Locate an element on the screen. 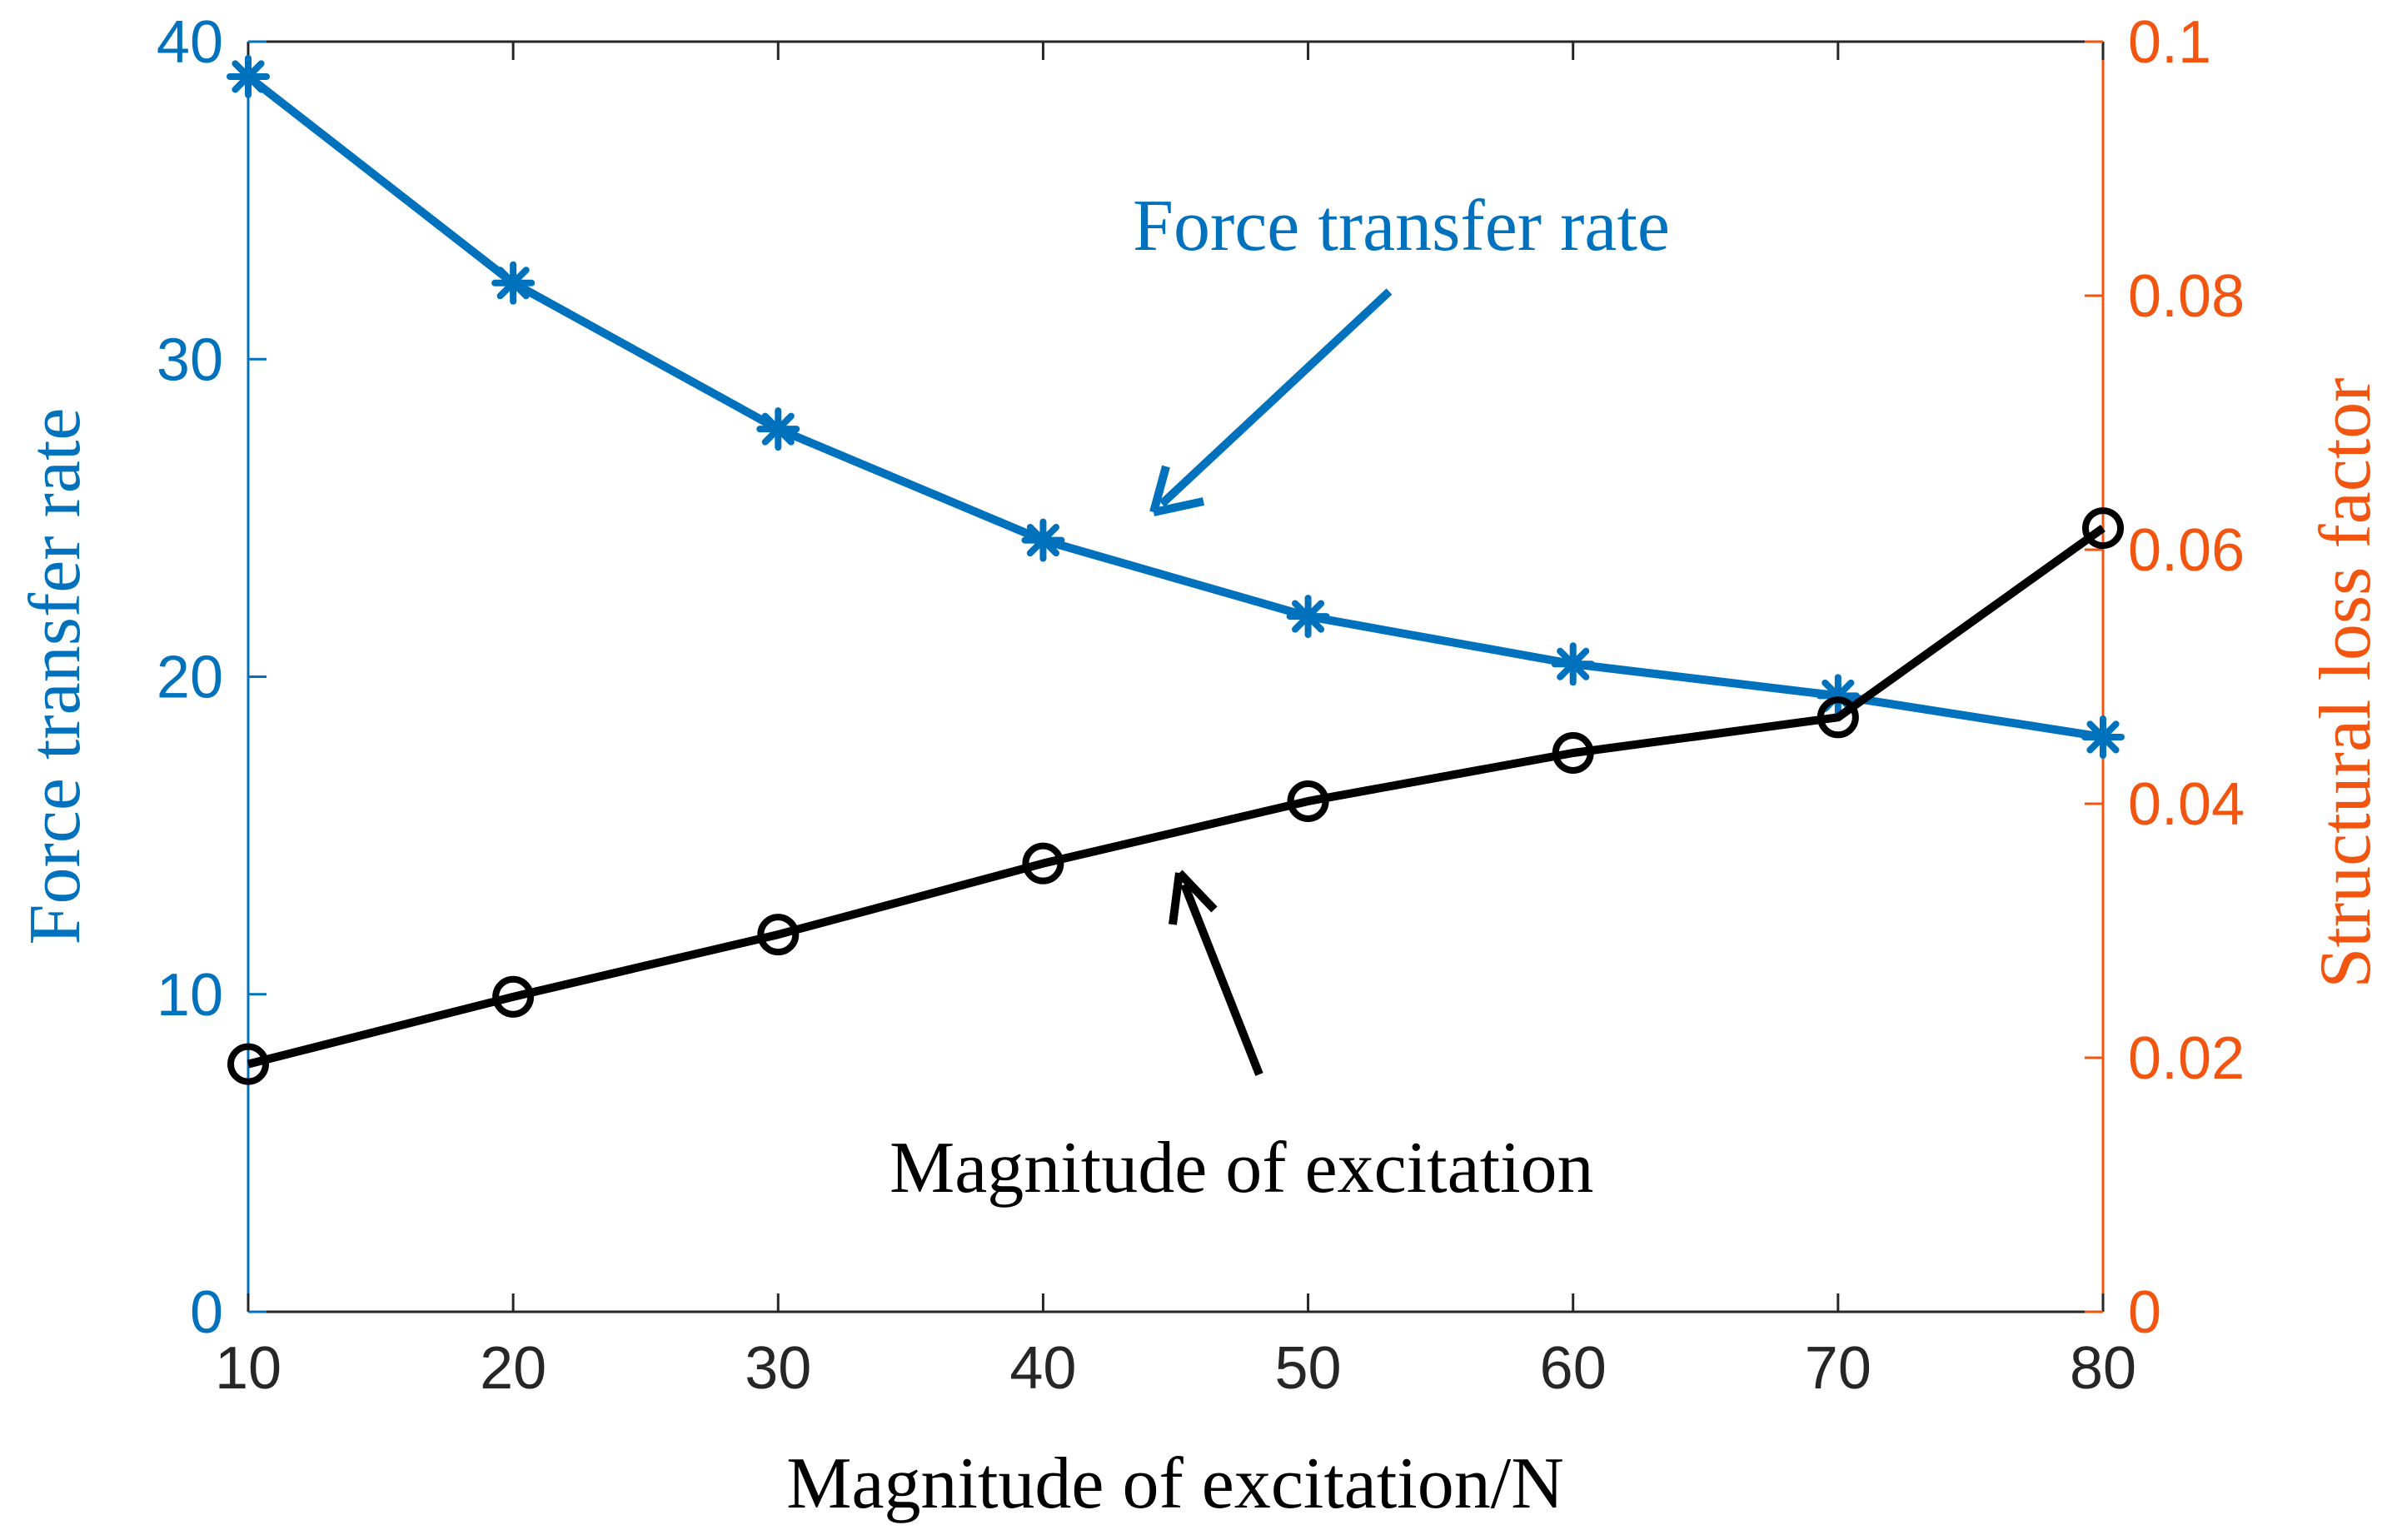  arrow-force-transfer-rate-head is located at coordinates (1177, 491).